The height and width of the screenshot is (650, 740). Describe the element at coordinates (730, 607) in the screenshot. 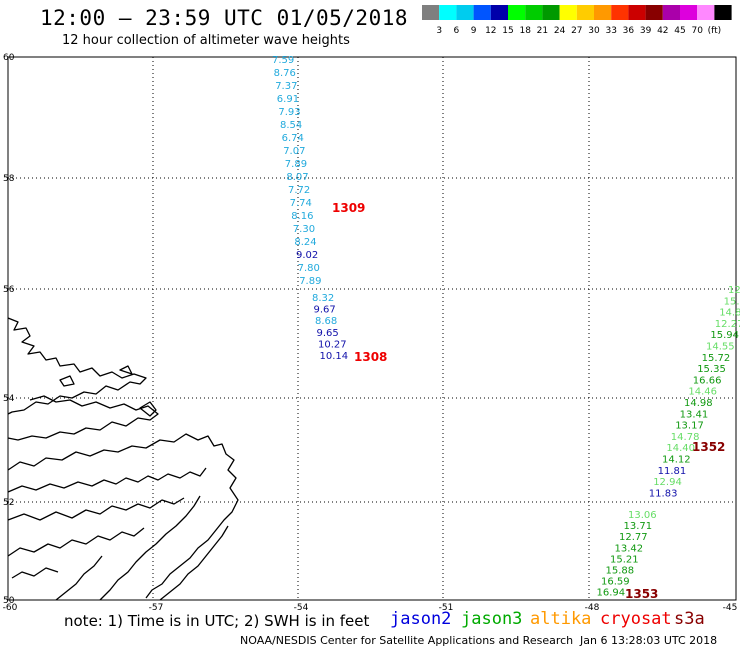

I see `lon-label: -45` at that location.